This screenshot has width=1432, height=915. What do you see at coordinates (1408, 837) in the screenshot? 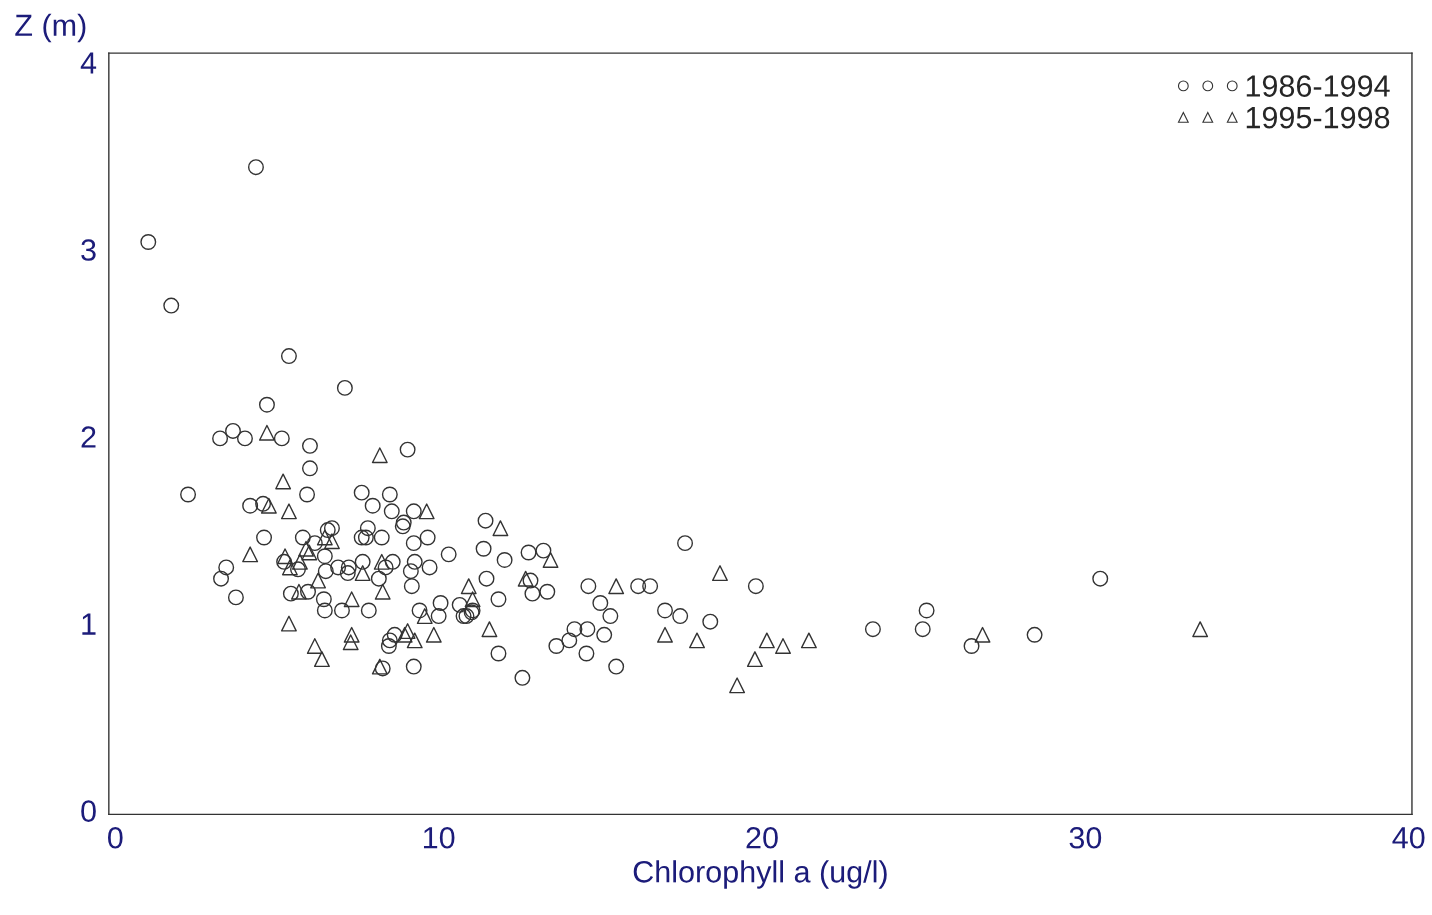
I see `x-tick-label: 40` at bounding box center [1408, 837].